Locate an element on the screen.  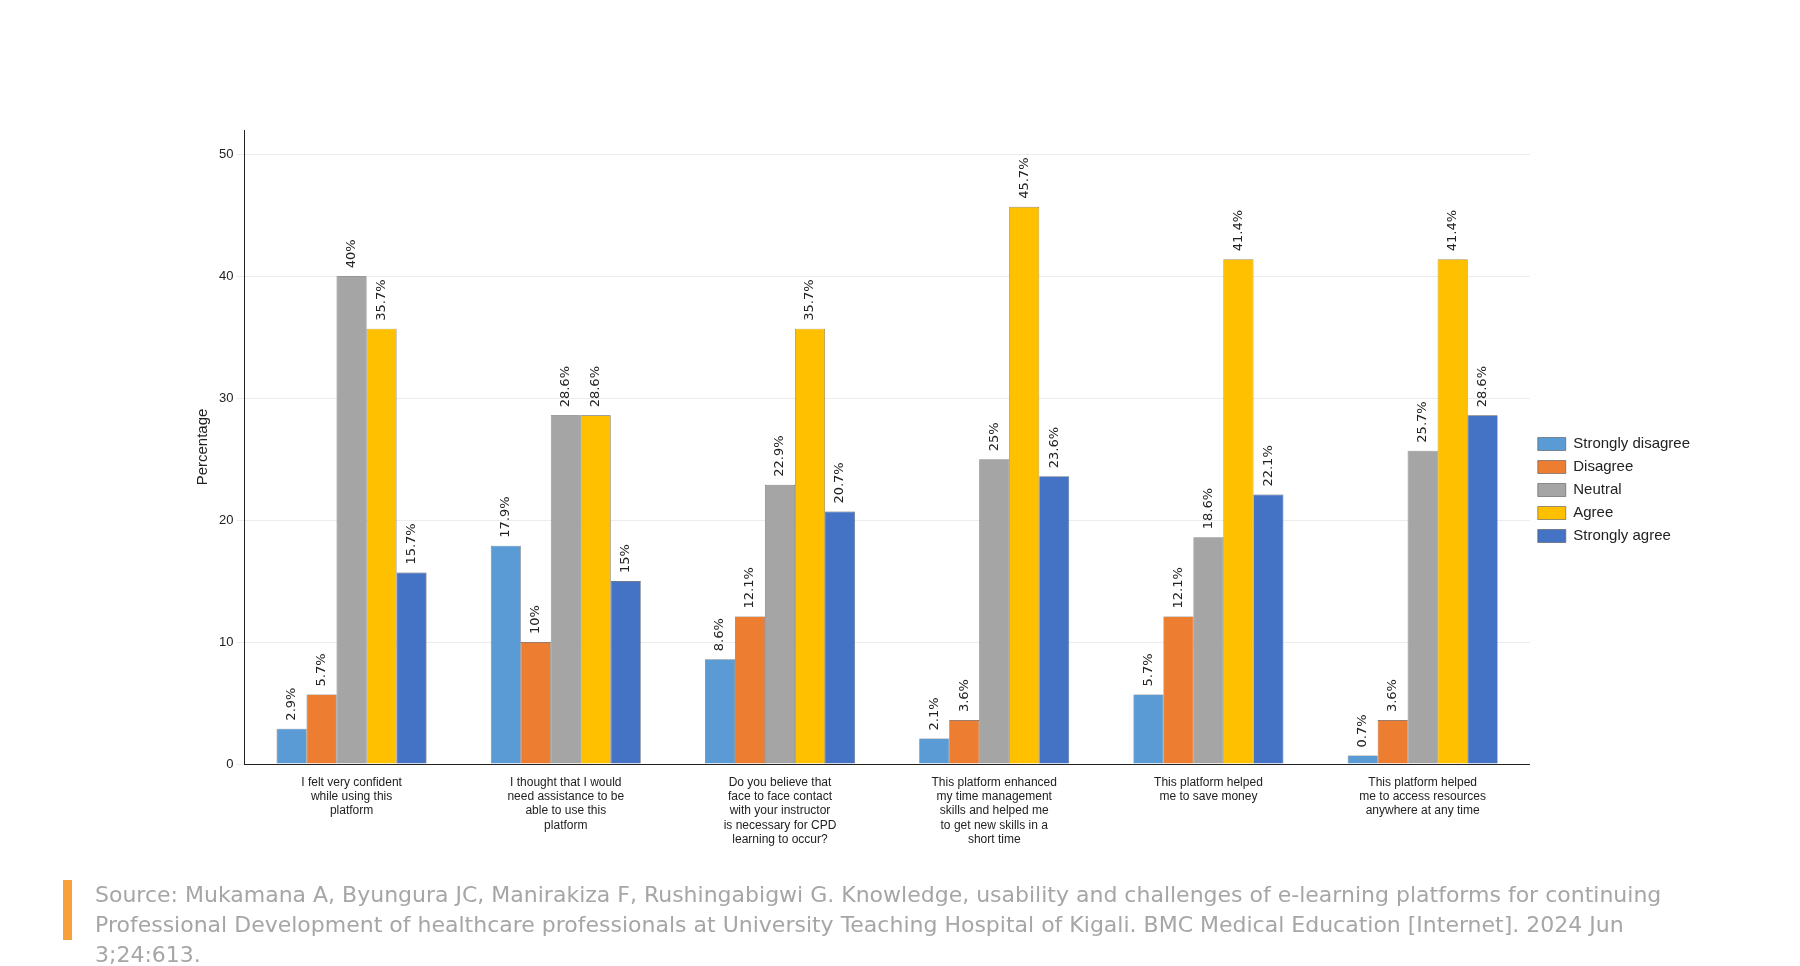
legend-label: Agree is located at coordinates (1593, 512).